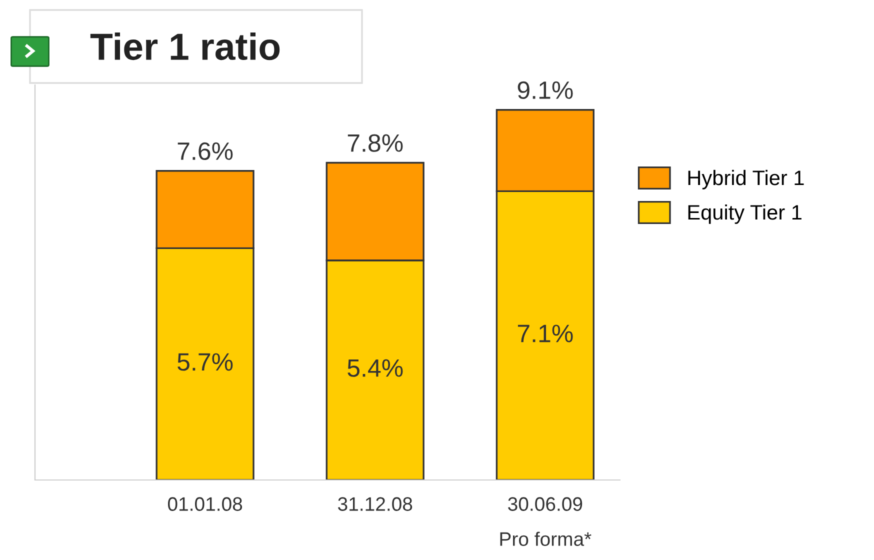  What do you see at coordinates (745, 214) in the screenshot?
I see `legend-label: Equity Tier 1` at bounding box center [745, 214].